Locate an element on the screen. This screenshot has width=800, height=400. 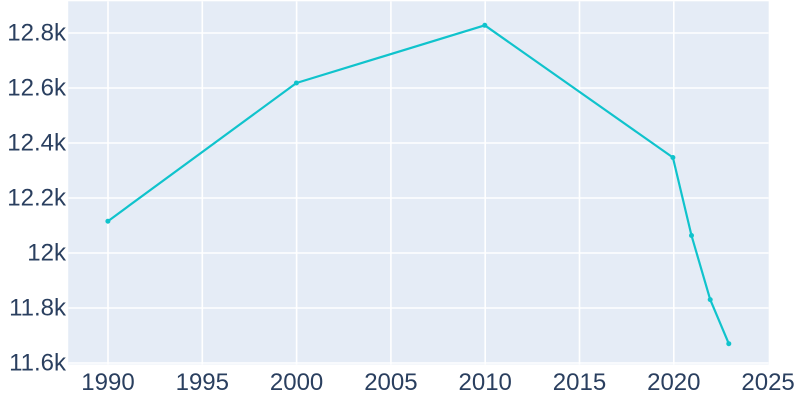
svg-text: 12k is located at coordinates (47, 253).